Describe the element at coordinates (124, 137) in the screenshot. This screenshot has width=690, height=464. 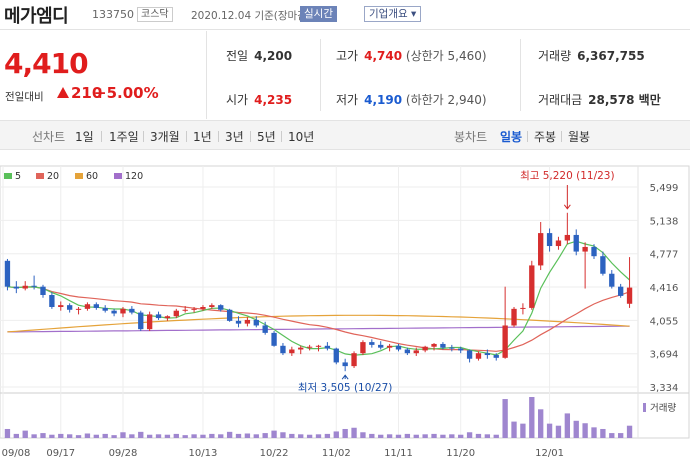
I see `tab-1w: 1주일` at that location.